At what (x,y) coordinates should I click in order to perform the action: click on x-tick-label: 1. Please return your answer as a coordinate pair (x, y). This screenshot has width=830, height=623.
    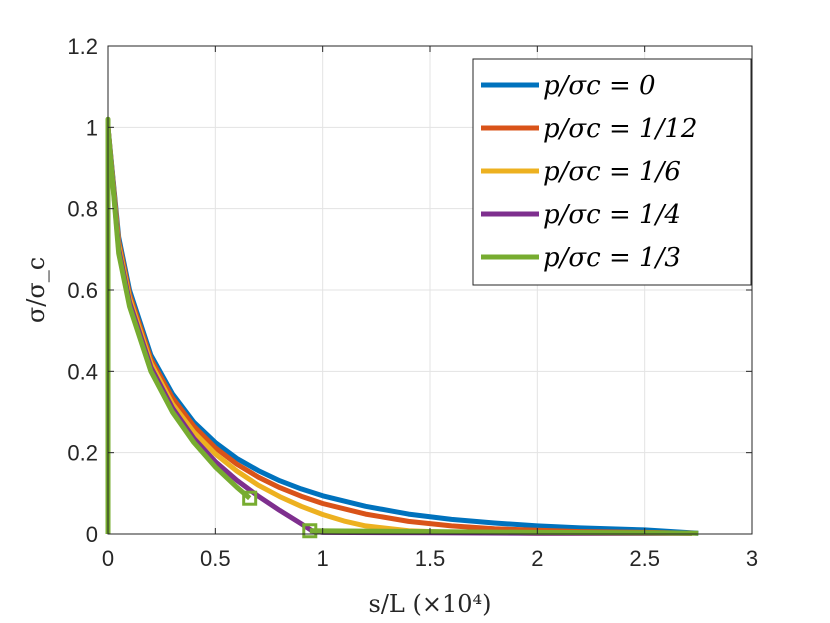
    Looking at the image, I should click on (323, 558).